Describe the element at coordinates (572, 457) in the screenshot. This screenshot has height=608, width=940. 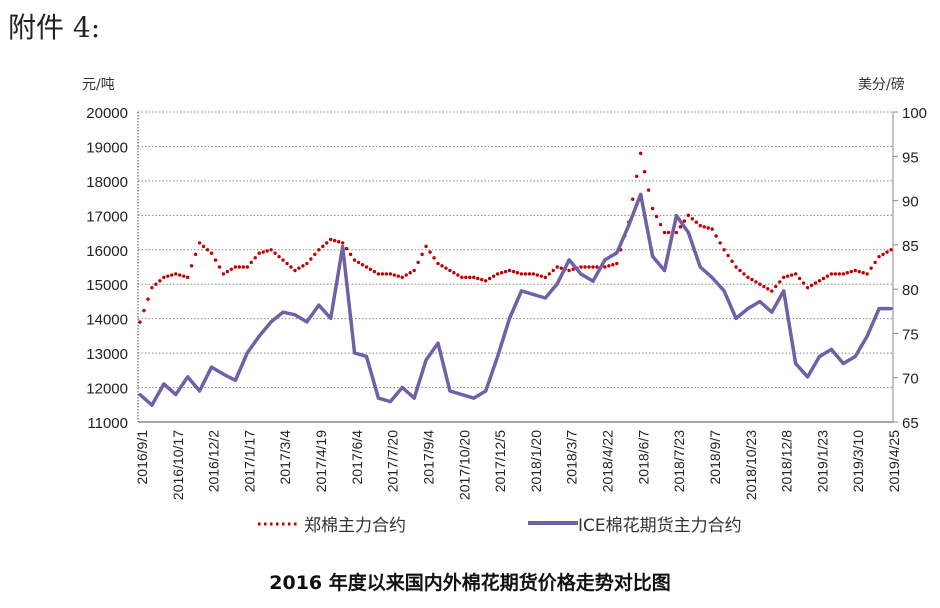
I see `x-tick-label: 2018/3/7` at that location.